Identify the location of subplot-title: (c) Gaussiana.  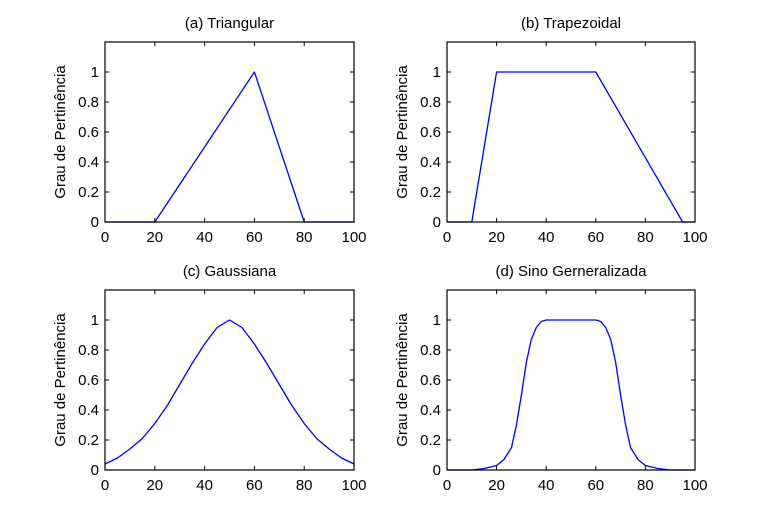
(230, 271).